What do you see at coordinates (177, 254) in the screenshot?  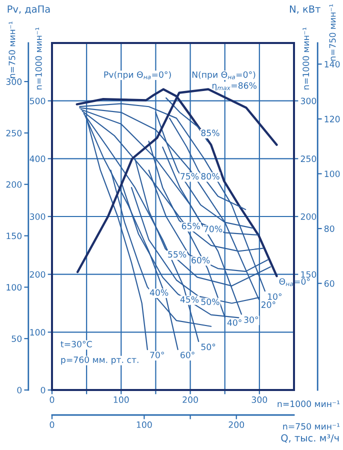 I see `annotation: 55%` at bounding box center [177, 254].